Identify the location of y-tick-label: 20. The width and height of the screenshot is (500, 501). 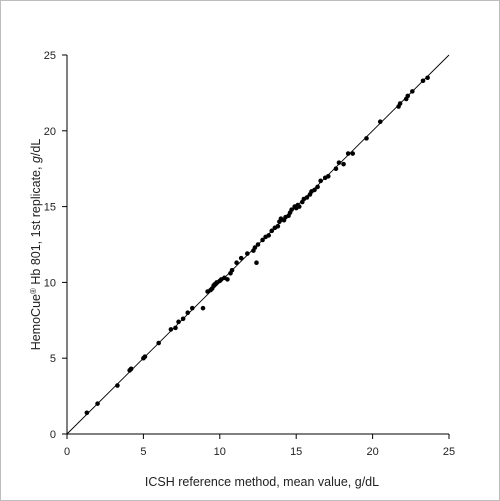
(50, 132).